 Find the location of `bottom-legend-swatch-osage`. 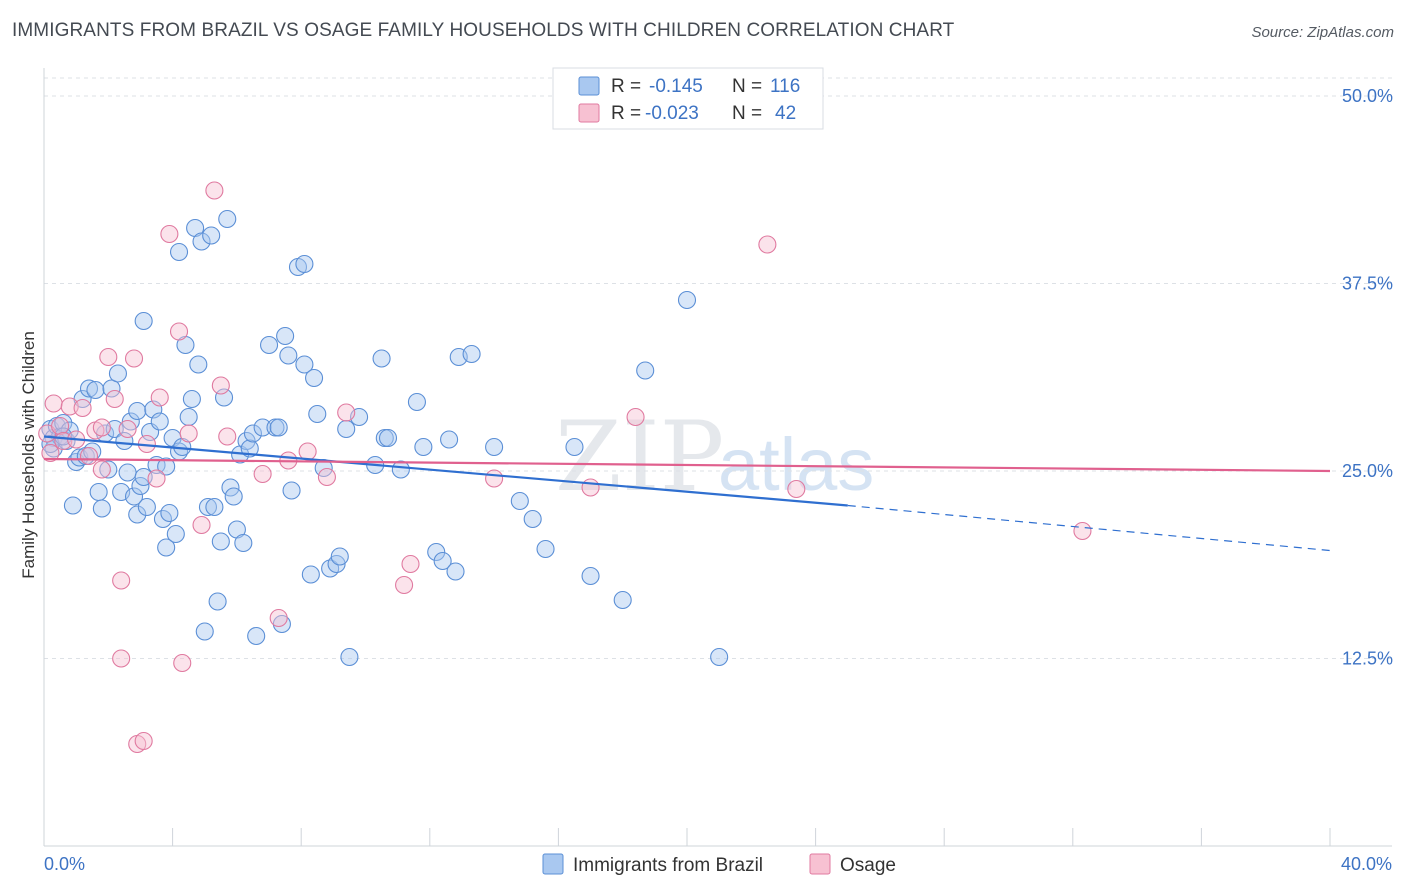

bottom-legend-swatch-osage is located at coordinates (820, 864).